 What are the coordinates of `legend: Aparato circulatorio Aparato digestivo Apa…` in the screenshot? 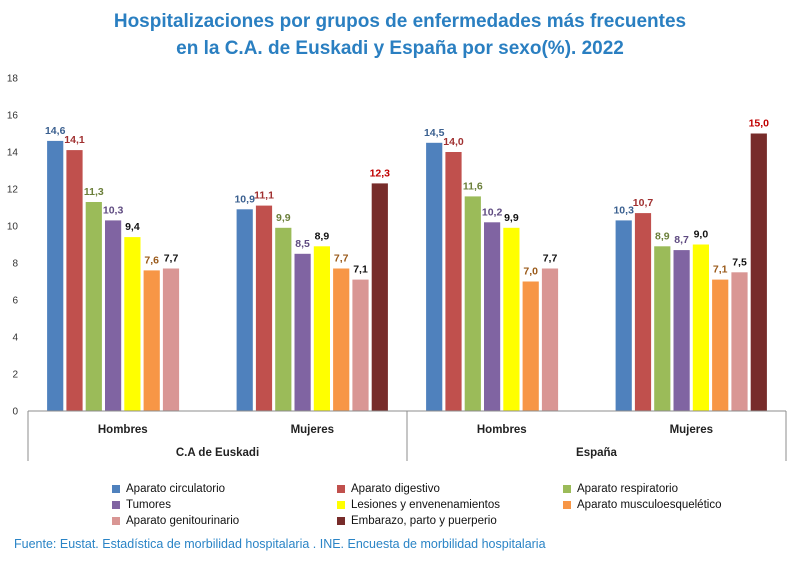 It's located at (432, 504).